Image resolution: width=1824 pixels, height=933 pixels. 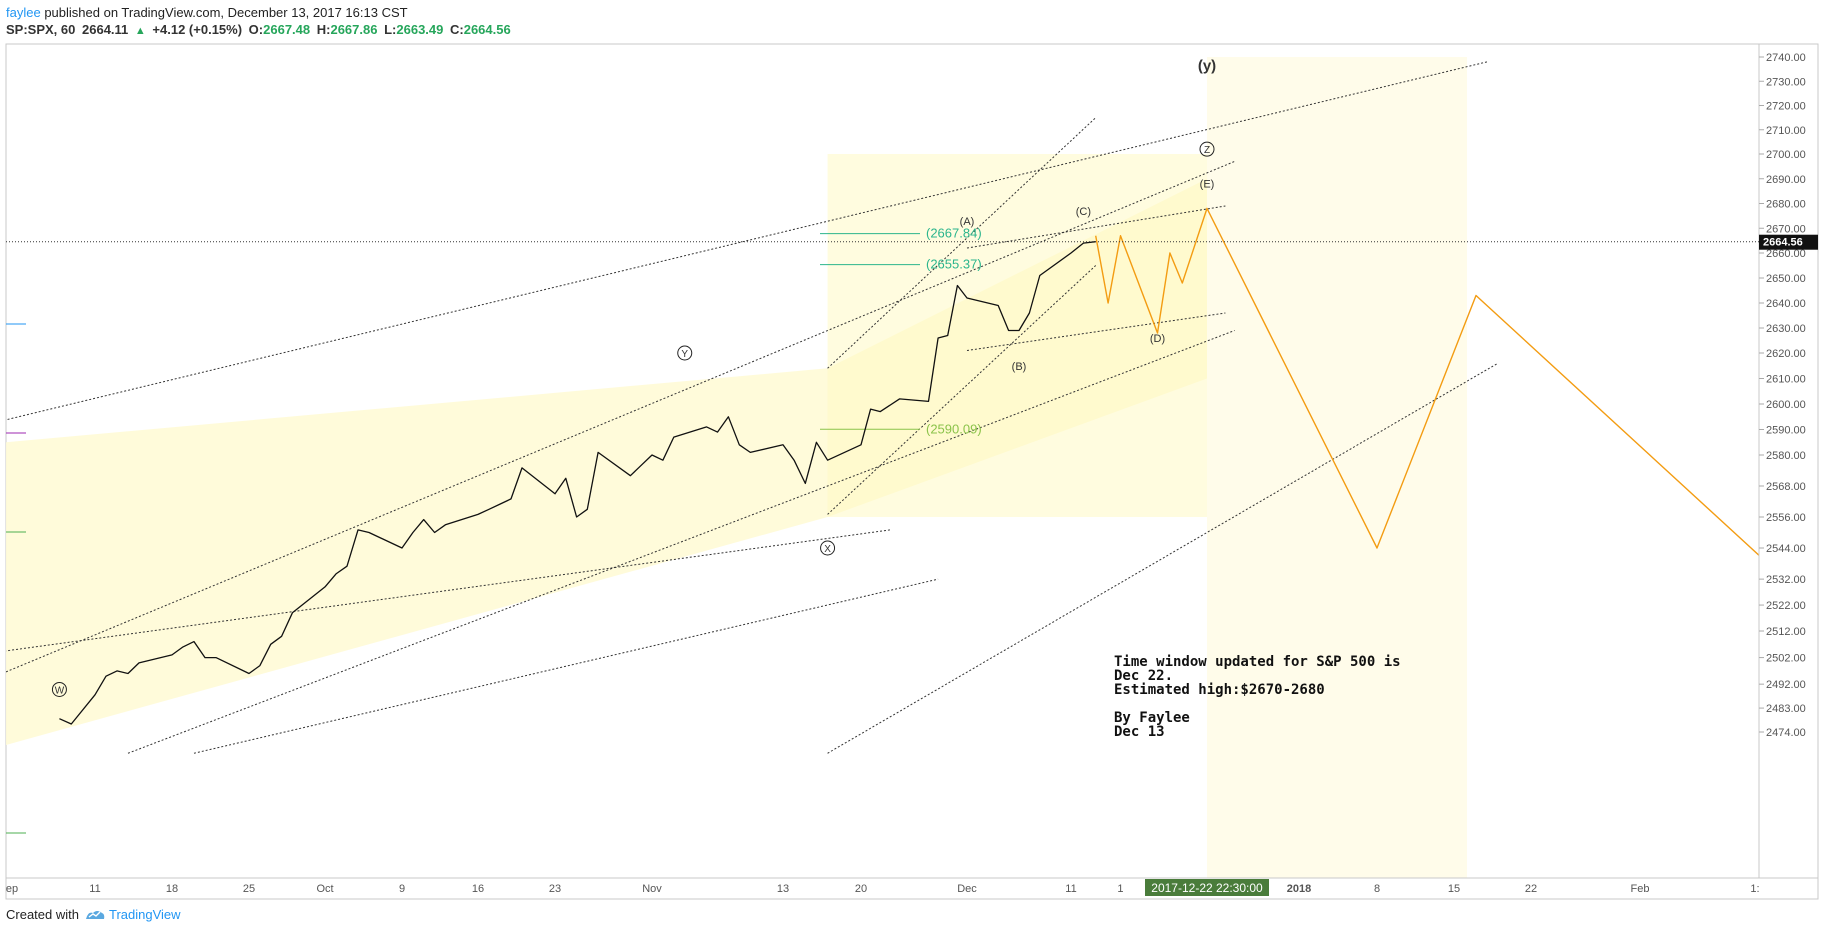 I want to click on y-tick-label: 2532.00, so click(x=1786, y=580).